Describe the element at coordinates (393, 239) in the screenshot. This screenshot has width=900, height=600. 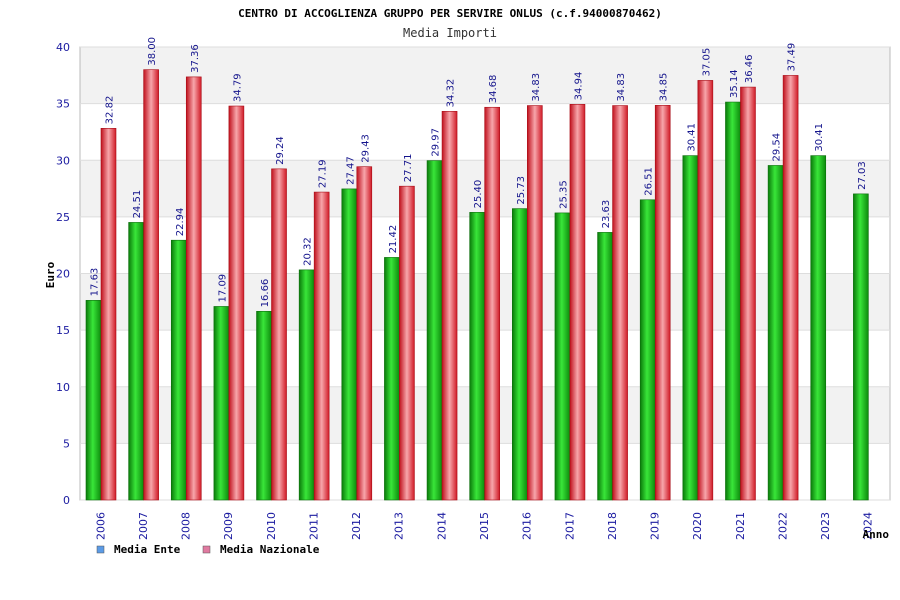
I see `value-label: 21.42` at that location.